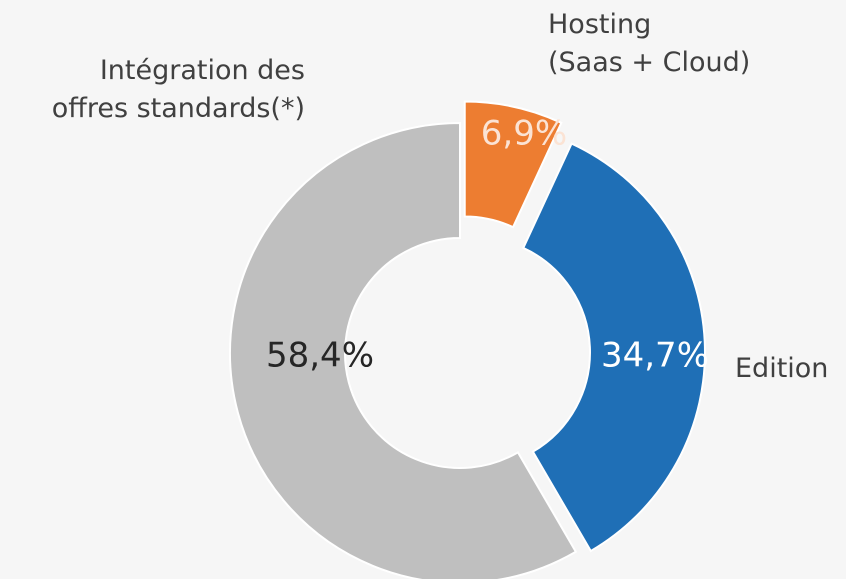 The height and width of the screenshot is (579, 846). What do you see at coordinates (513, 164) in the screenshot?
I see `donut-slice` at bounding box center [513, 164].